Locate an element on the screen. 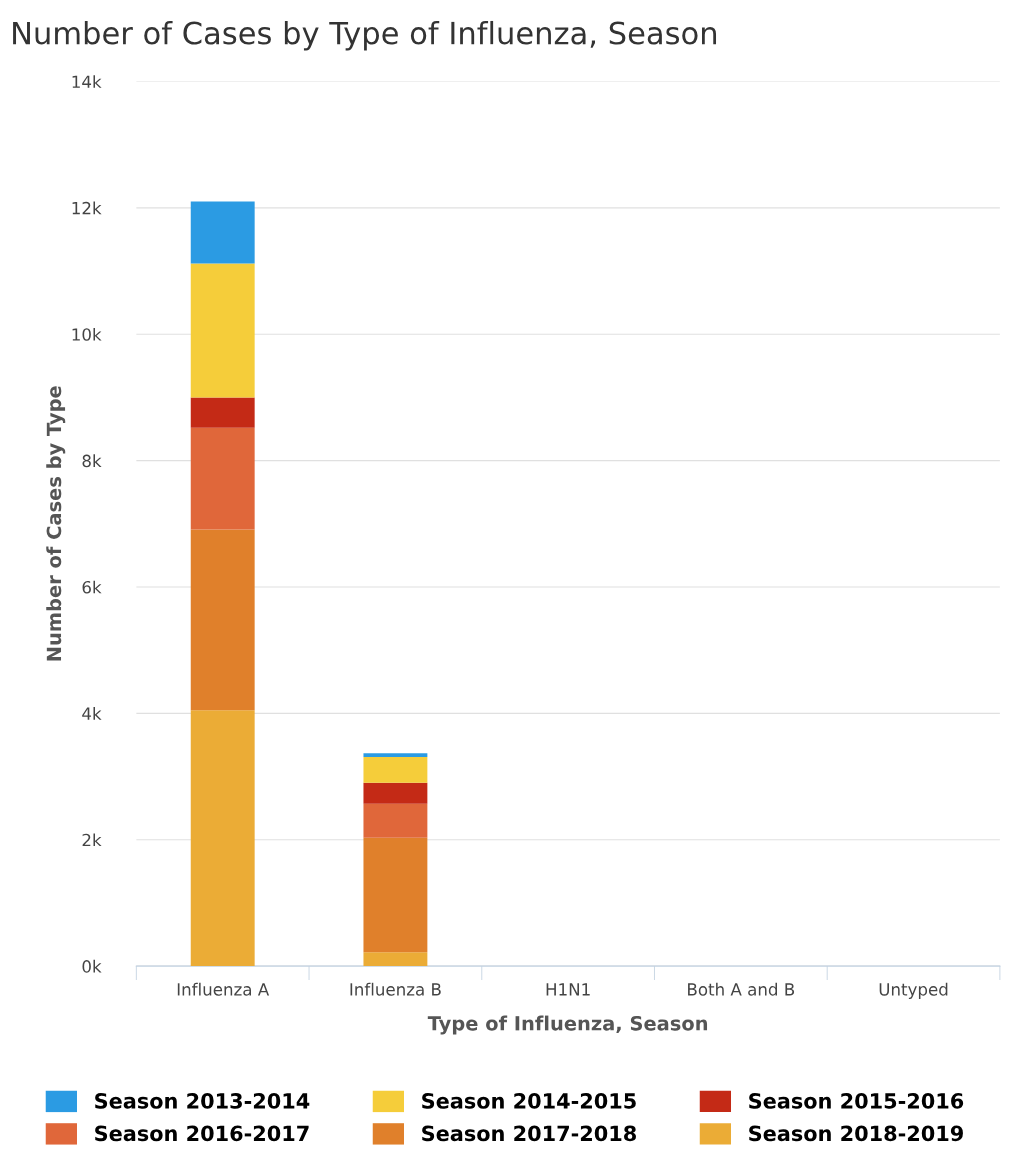  x-axis-title: Type of Influenza, Season is located at coordinates (567, 1025).